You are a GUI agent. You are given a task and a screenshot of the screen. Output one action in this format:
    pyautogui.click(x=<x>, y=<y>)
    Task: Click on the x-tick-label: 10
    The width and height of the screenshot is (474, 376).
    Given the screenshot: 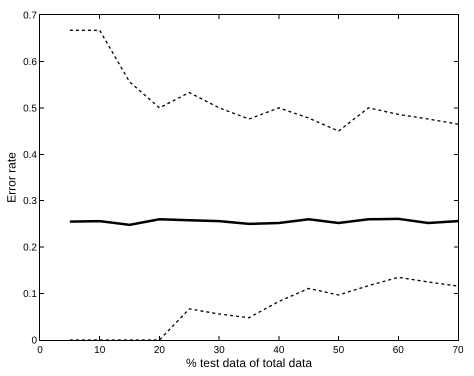 What is the action you would take?
    pyautogui.click(x=100, y=350)
    